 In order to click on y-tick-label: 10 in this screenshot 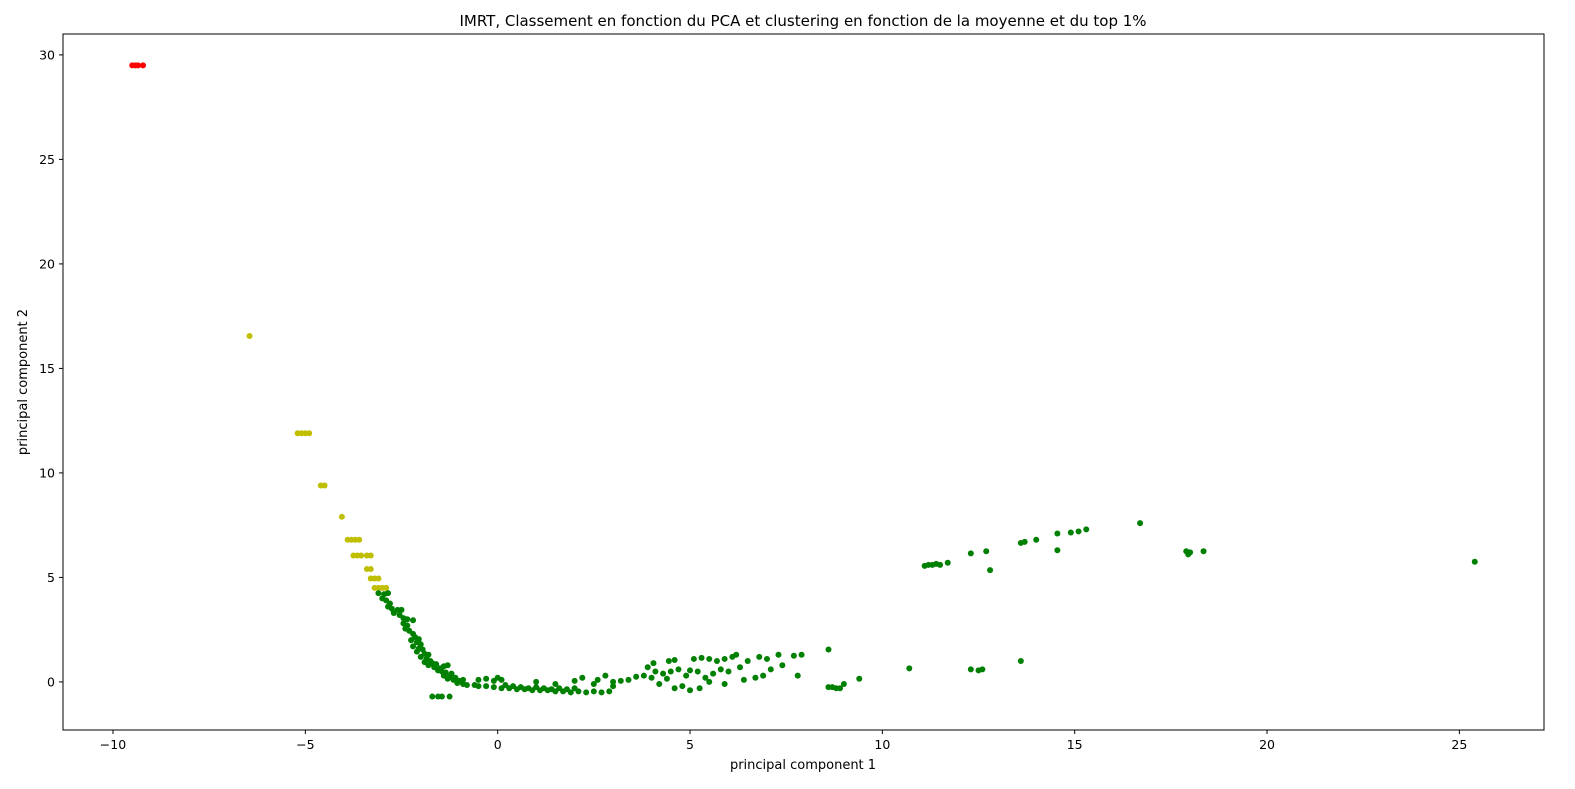, I will do `click(47, 472)`.